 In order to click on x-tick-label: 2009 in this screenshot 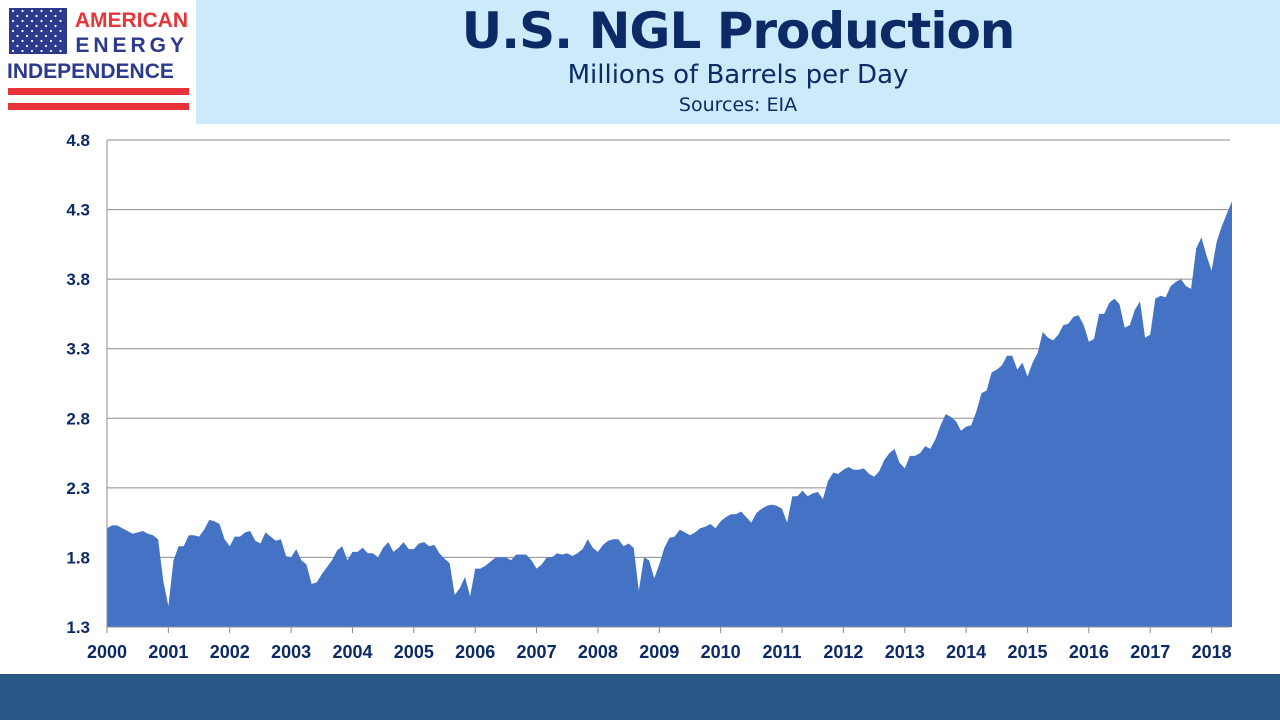, I will do `click(659, 652)`.